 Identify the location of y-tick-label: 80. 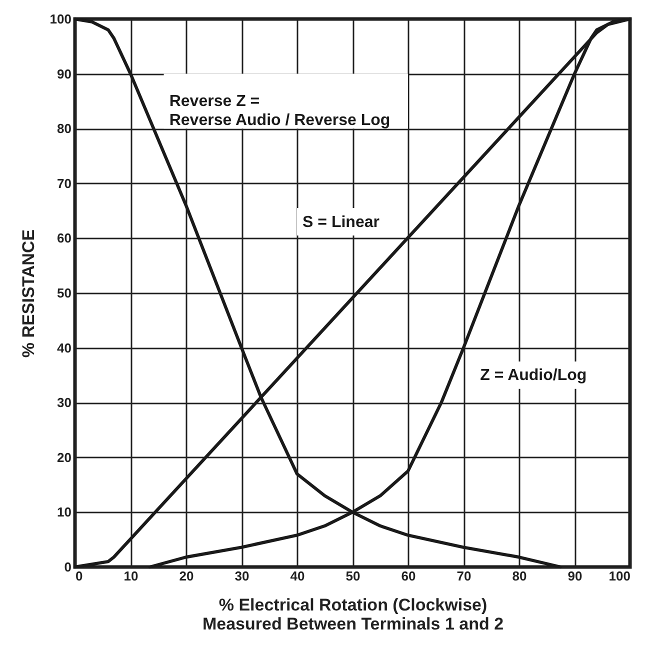
(64, 128).